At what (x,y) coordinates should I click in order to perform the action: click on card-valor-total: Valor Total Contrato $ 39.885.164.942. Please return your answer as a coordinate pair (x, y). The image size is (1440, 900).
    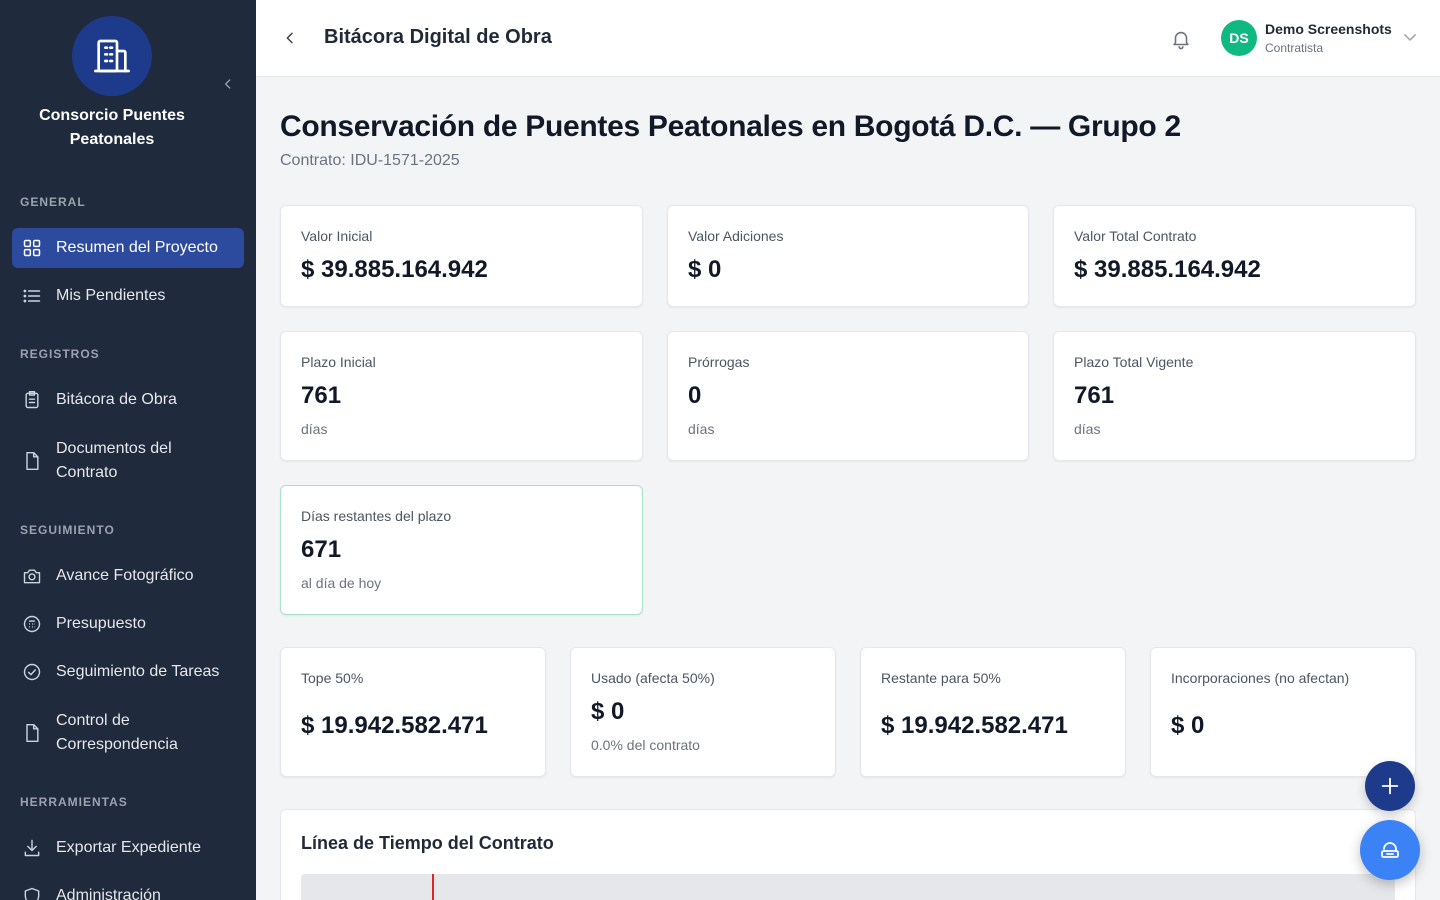
    Looking at the image, I should click on (1234, 256).